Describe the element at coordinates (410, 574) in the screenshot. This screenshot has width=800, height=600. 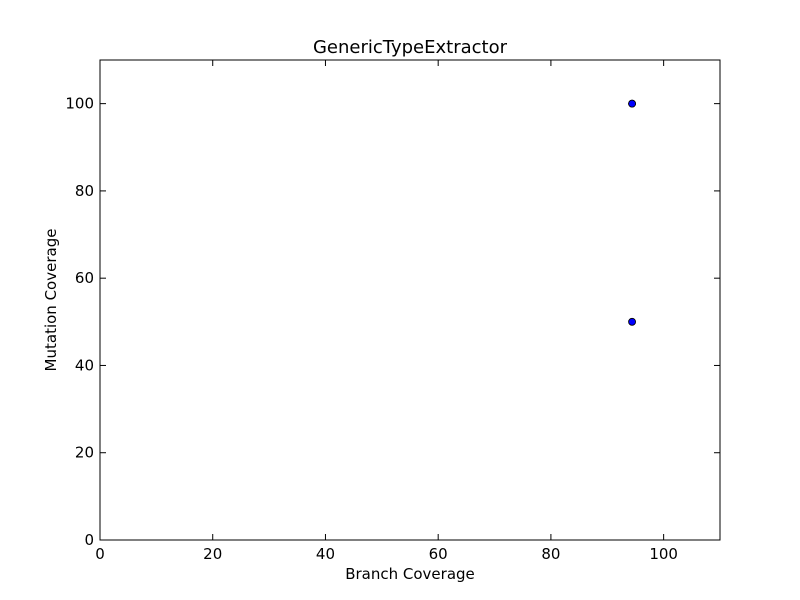
I see `x-axis-title: Branch Coverage` at that location.